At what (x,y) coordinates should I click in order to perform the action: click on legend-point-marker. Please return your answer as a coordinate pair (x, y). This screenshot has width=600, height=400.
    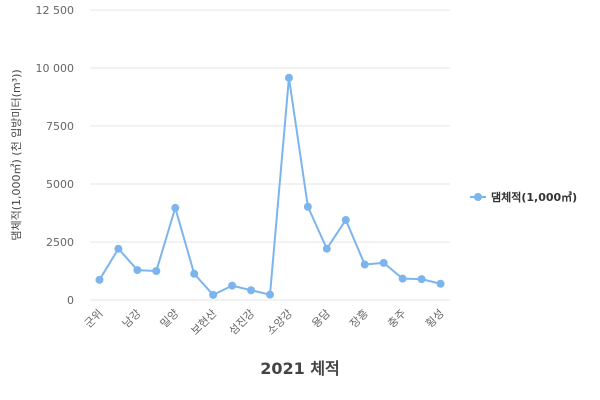
    Looking at the image, I should click on (478, 197).